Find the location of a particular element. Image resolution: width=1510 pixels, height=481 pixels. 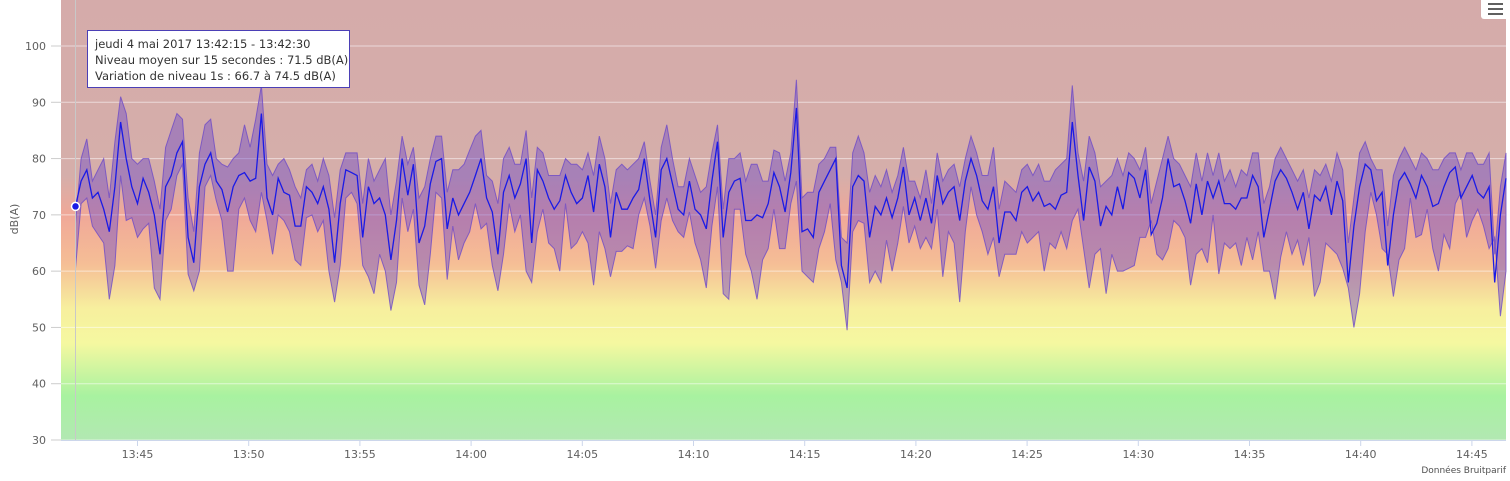

y-tick-label: 30 is located at coordinates (39, 440).